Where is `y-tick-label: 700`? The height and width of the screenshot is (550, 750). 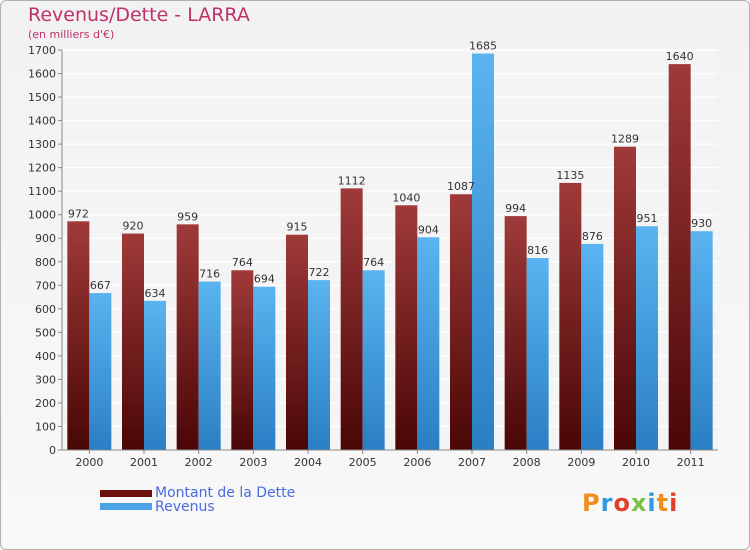
y-tick-label: 700 is located at coordinates (45, 285).